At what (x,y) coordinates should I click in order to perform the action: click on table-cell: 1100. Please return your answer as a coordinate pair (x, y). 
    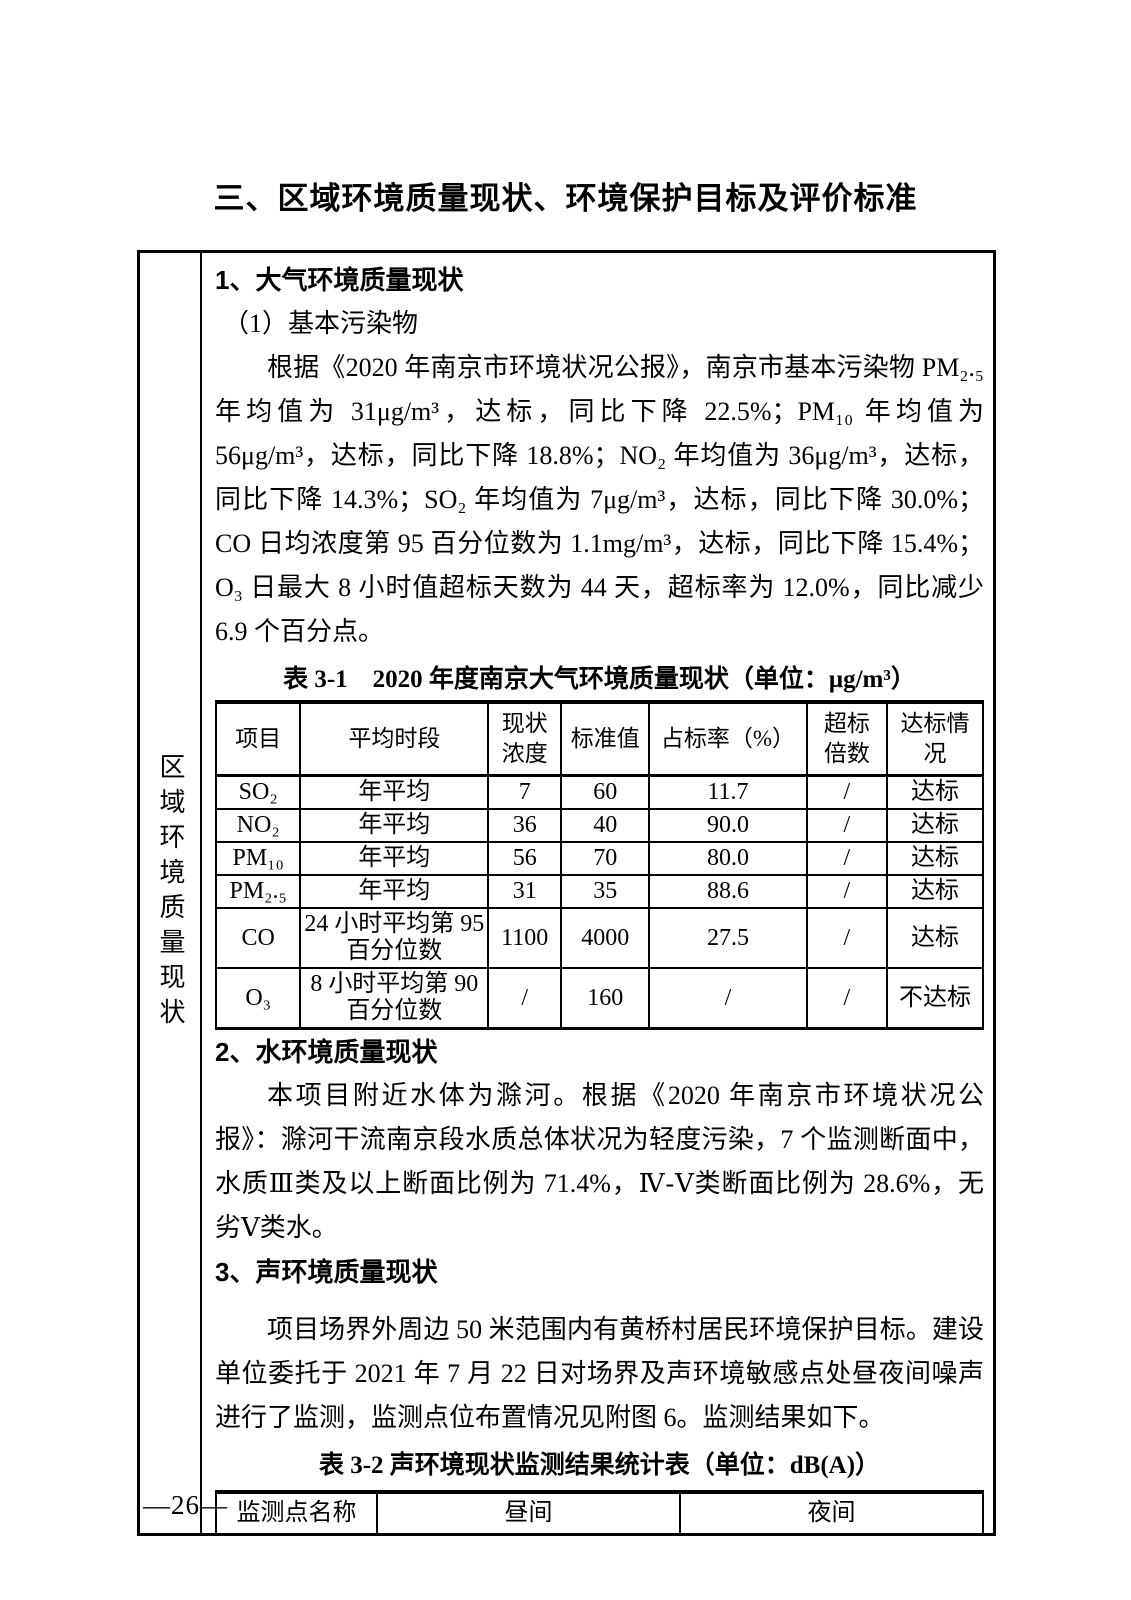
    Looking at the image, I should click on (525, 938).